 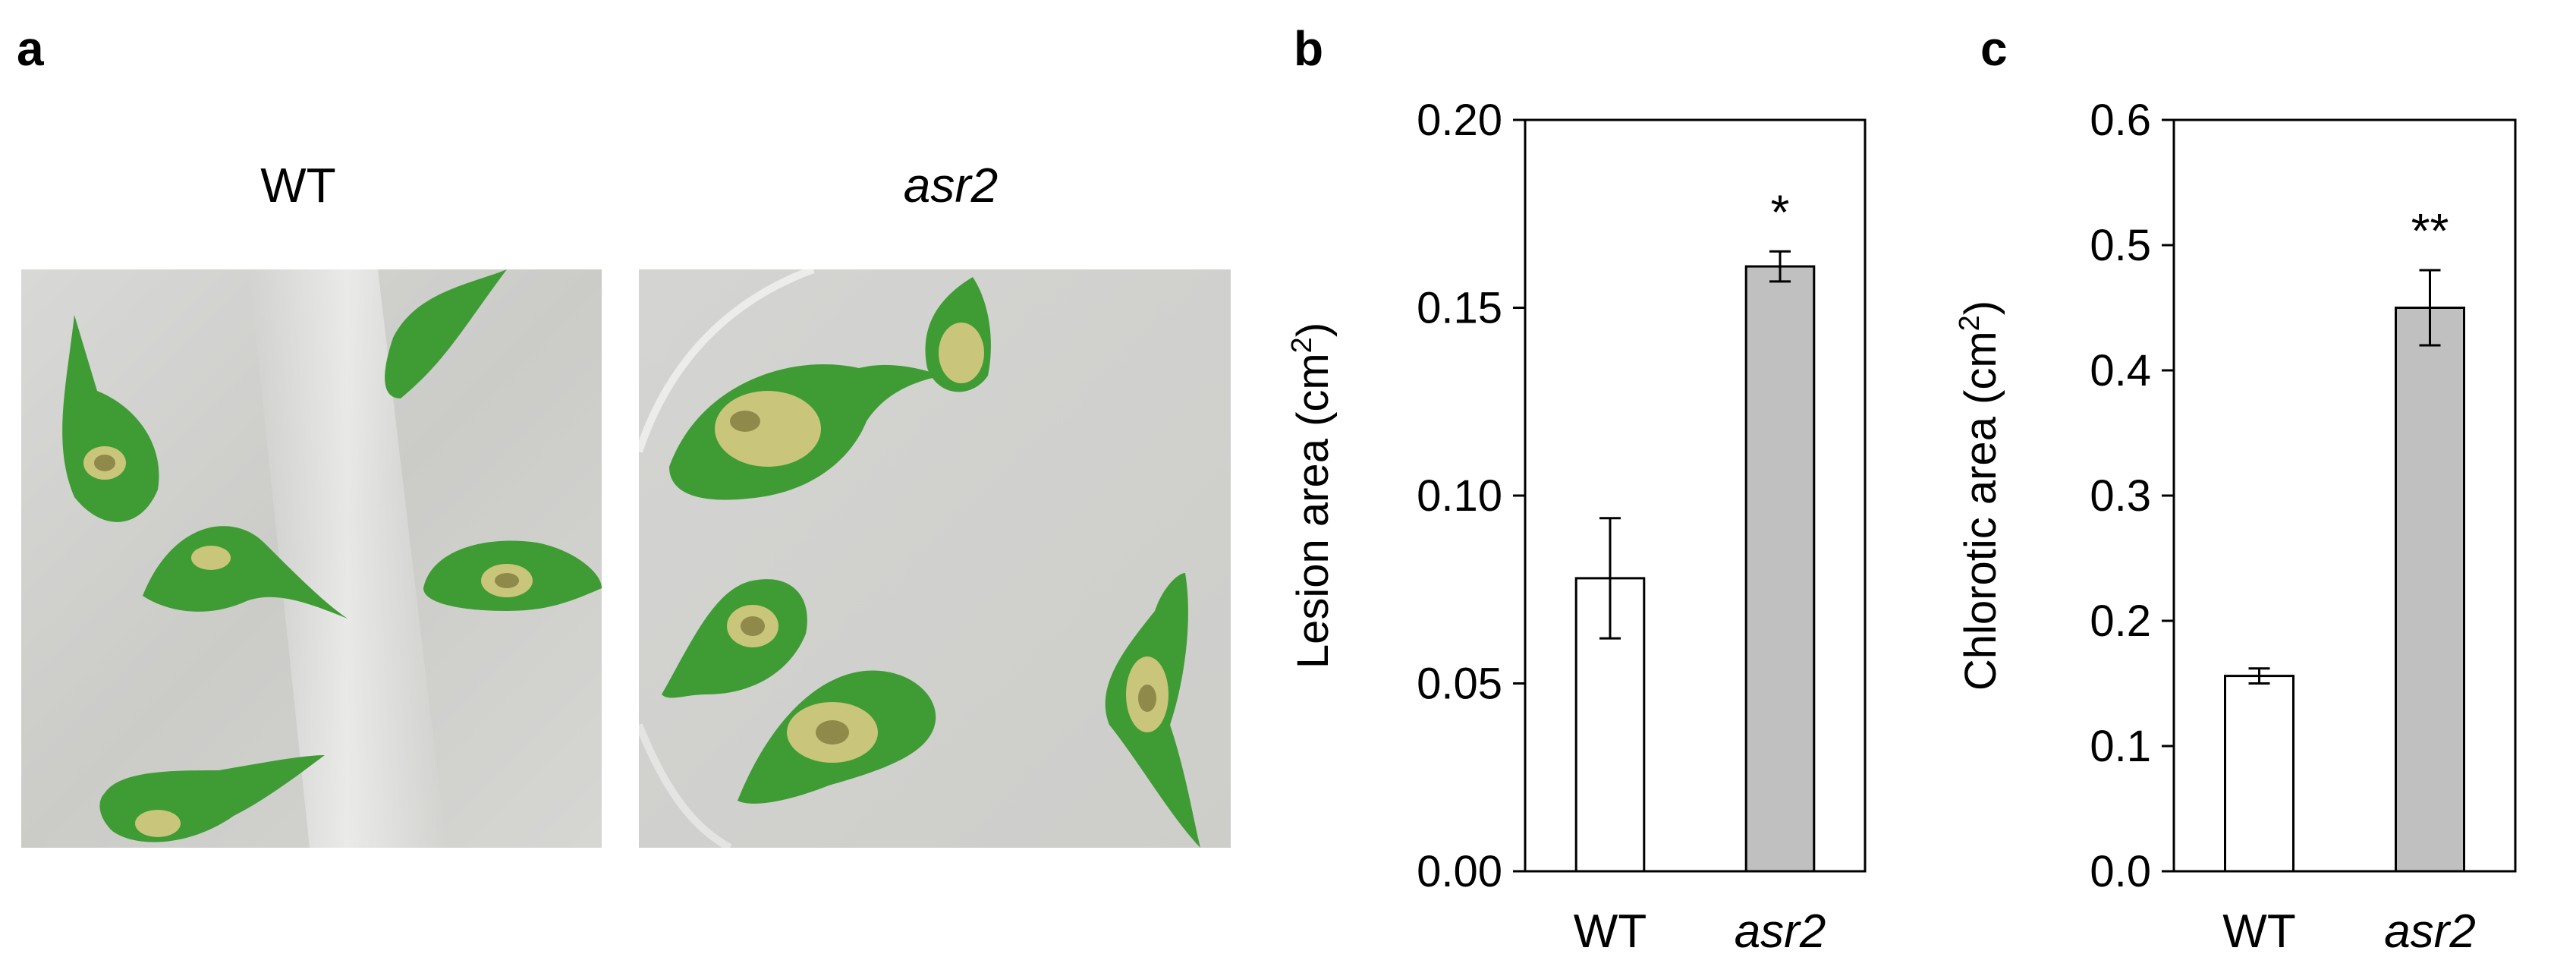 What do you see at coordinates (2120, 496) in the screenshot?
I see `y-tick-label: 0.3` at bounding box center [2120, 496].